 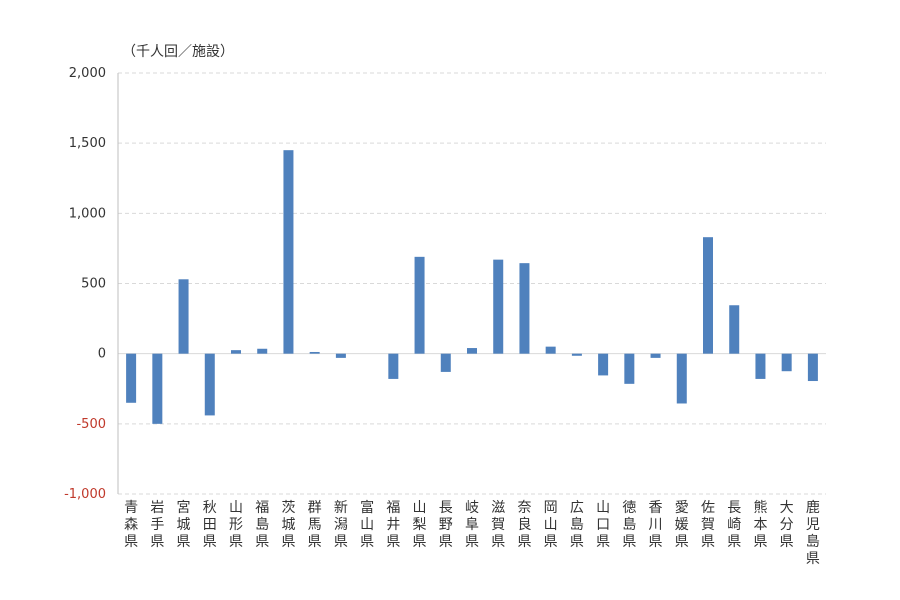 What do you see at coordinates (315, 525) in the screenshot?
I see `category-label: 群馬県` at bounding box center [315, 525].